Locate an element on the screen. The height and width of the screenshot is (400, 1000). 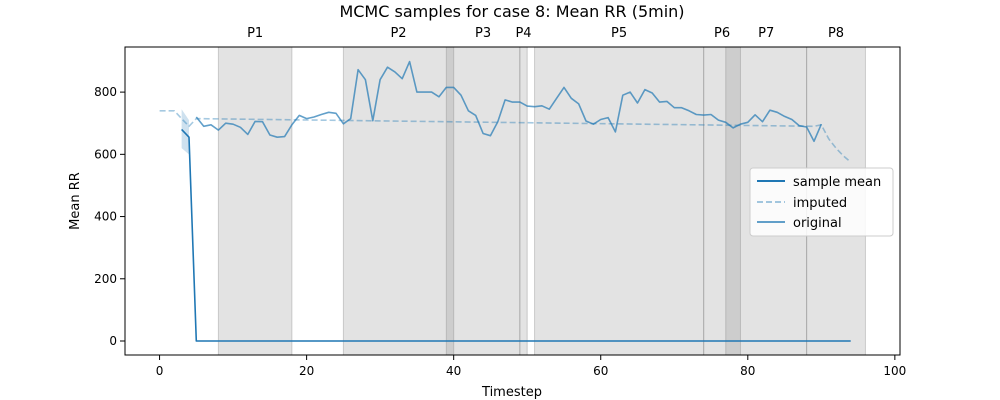
period-label-p5: P5 is located at coordinates (619, 33).